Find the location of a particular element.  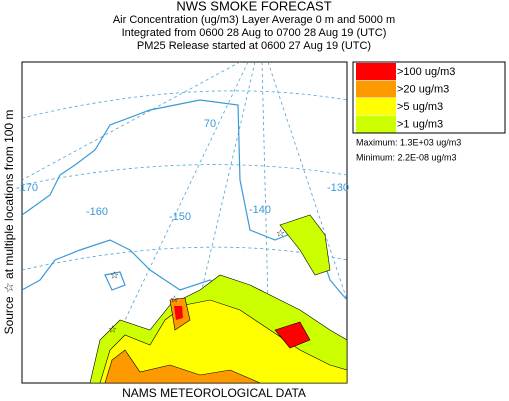

legend-label: >100 ug/m3 is located at coordinates (426, 72).